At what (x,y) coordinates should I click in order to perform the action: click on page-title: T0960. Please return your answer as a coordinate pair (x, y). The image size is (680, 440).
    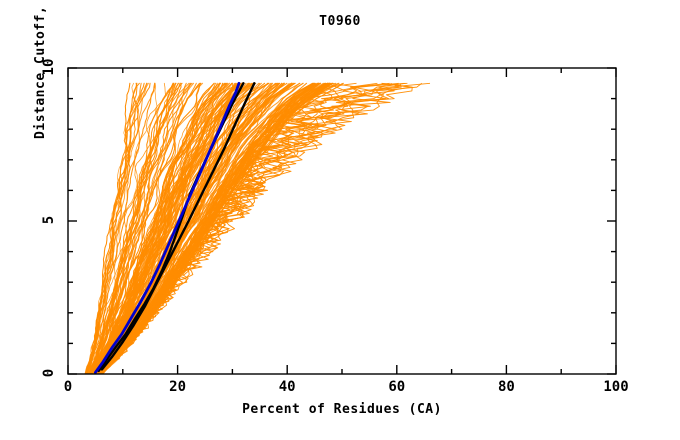
    Looking at the image, I should click on (340, 21).